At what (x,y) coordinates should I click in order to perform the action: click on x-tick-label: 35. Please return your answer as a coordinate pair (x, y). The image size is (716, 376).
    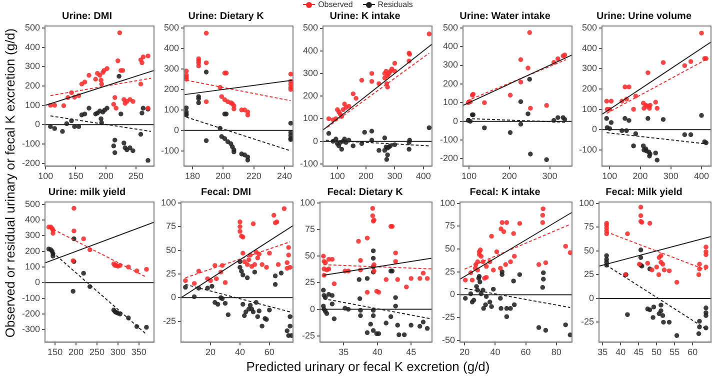
    Looking at the image, I should click on (602, 352).